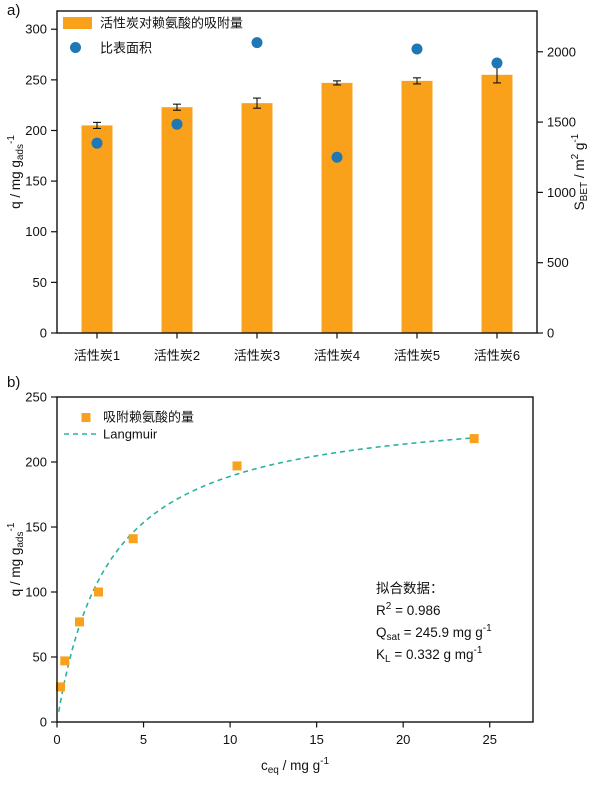 This screenshot has height=790, width=600. I want to click on category-label: 活性炭5, so click(417, 355).